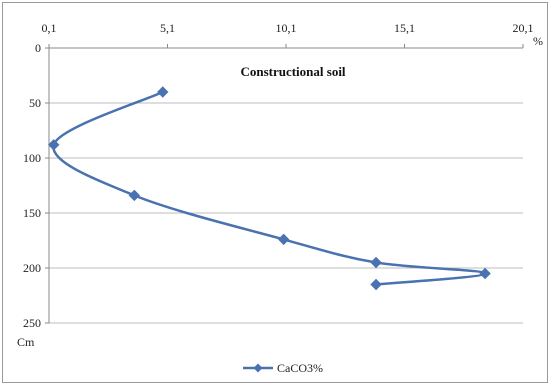 The width and height of the screenshot is (552, 387). I want to click on x-tick-label: 10,1, so click(286, 28).